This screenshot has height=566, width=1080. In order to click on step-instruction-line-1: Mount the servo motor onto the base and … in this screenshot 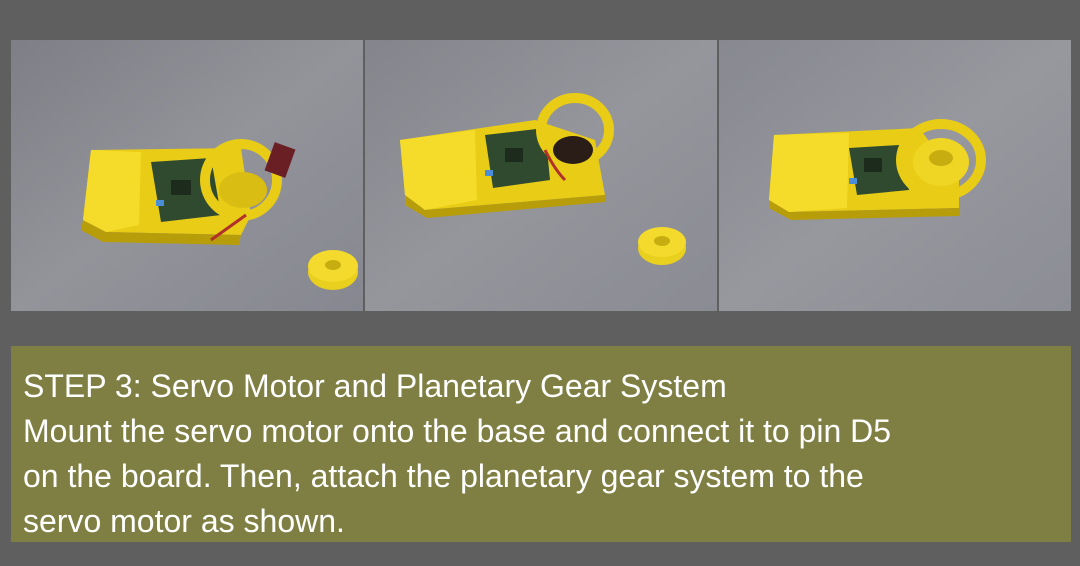, I will do `click(457, 431)`.